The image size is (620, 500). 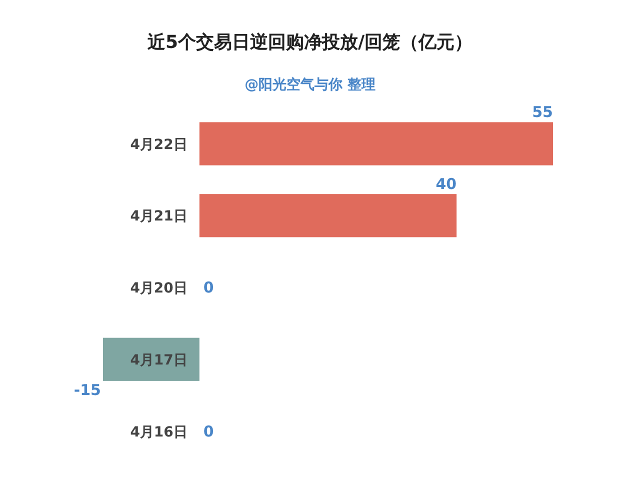 I want to click on y-tick-label: 4月20日, so click(x=159, y=288).